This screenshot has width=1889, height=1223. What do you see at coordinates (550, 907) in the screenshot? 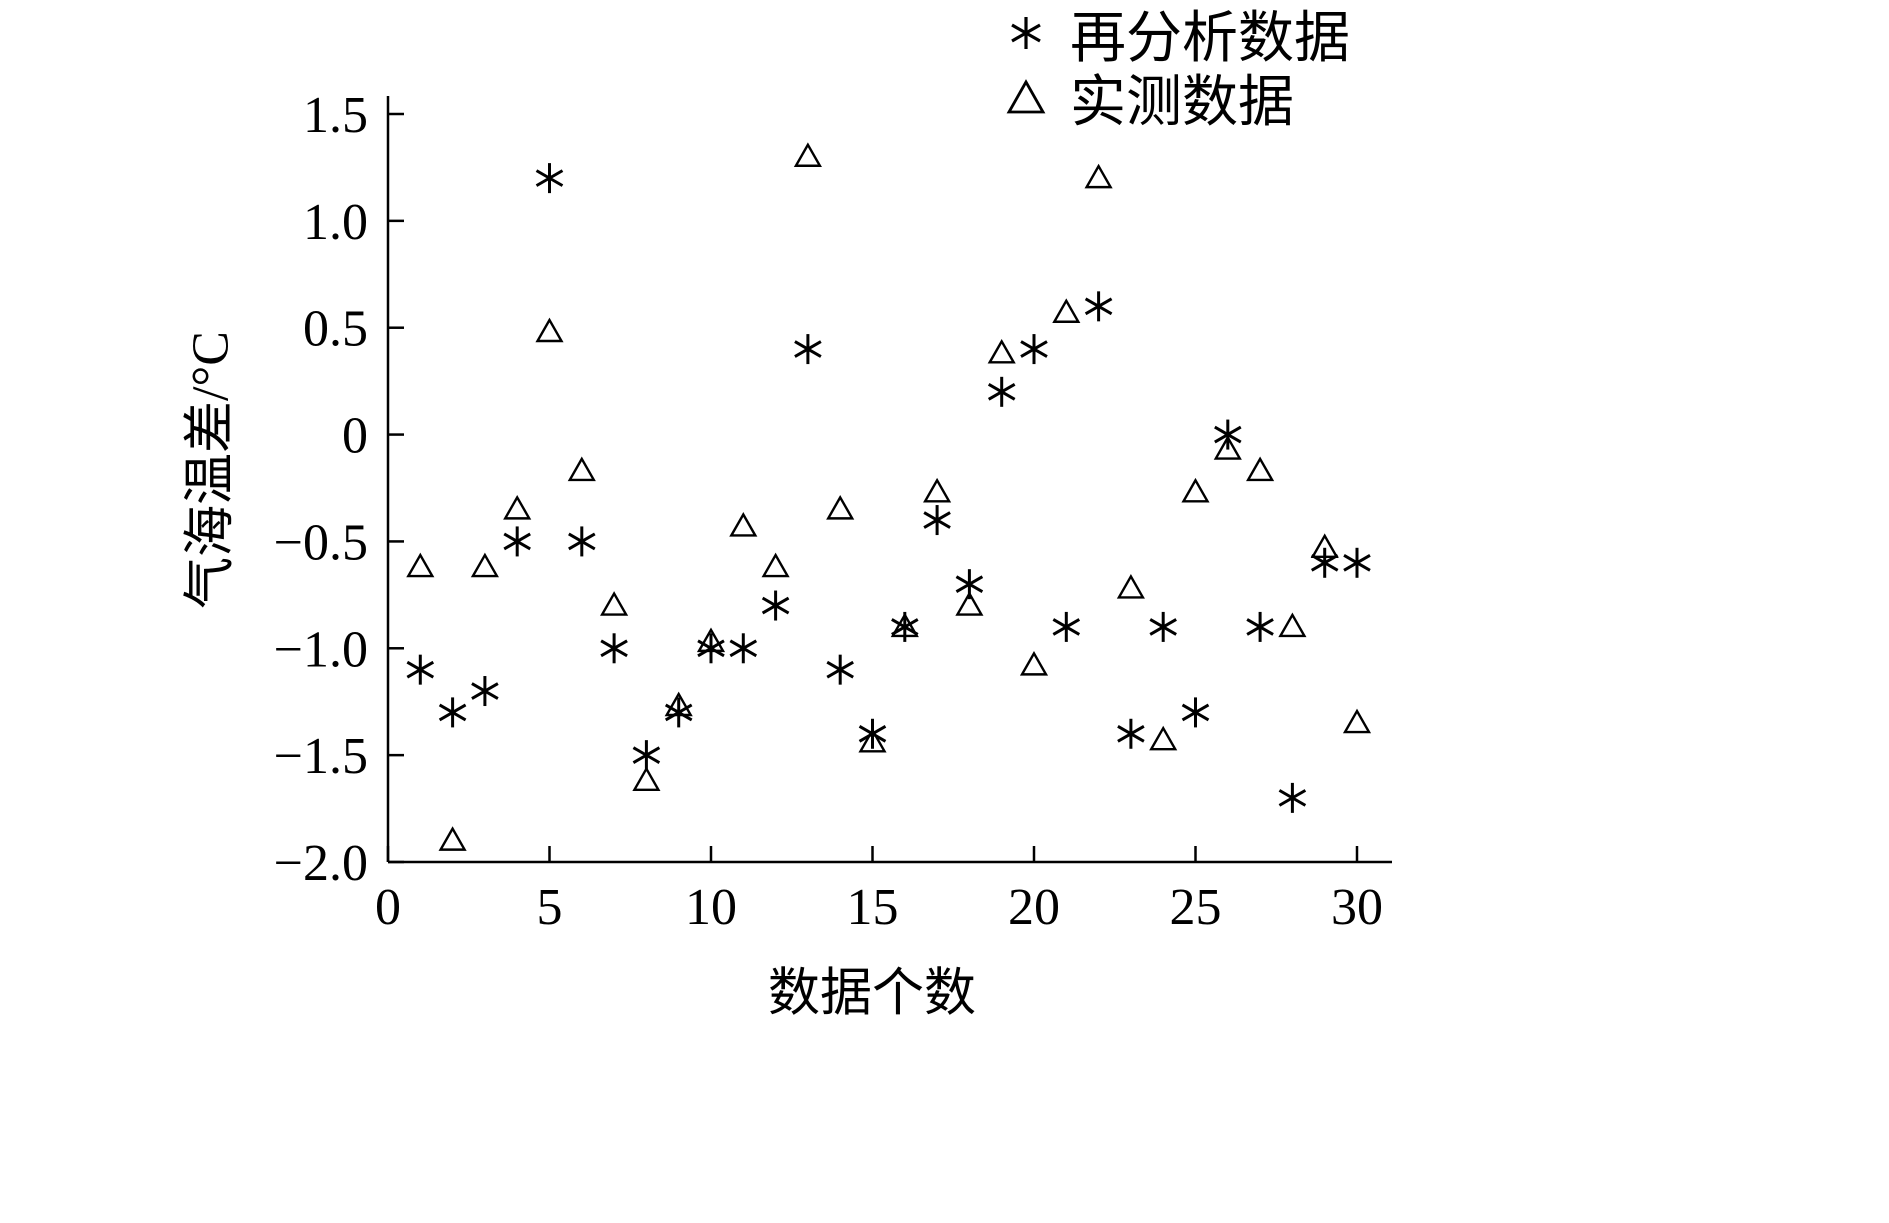
I see `x-tick-label: 5` at bounding box center [550, 907].